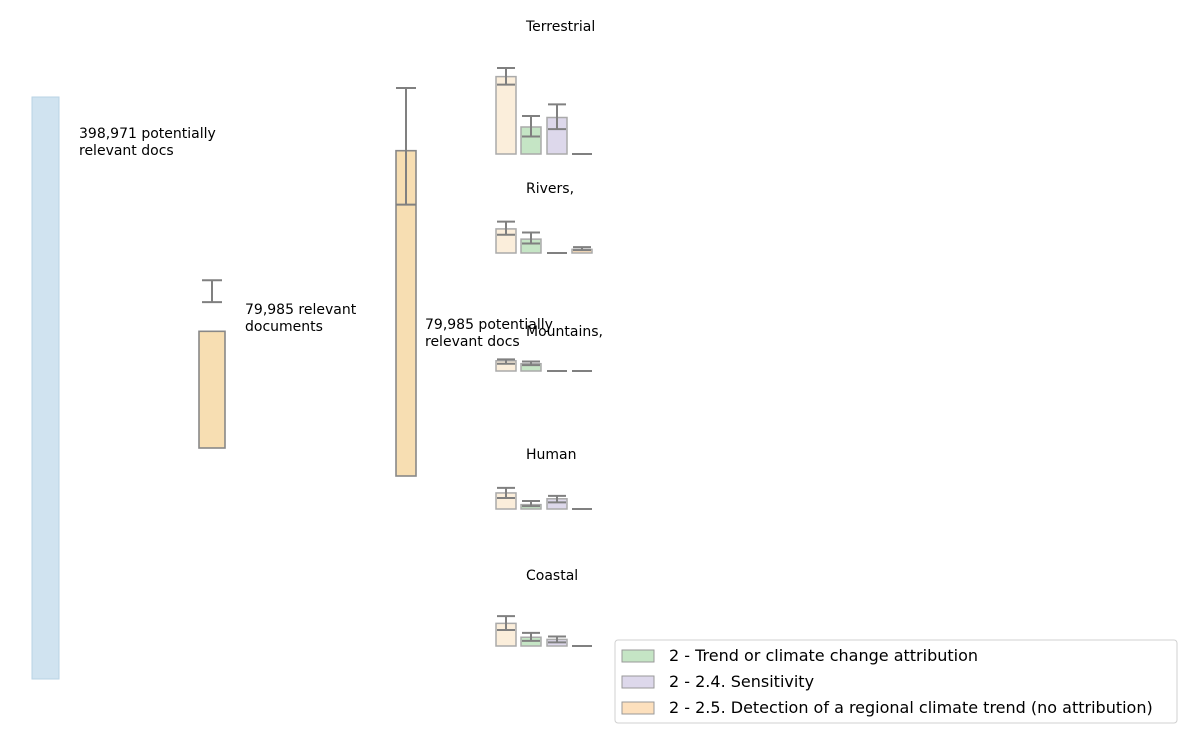  I want to click on funnel-bar-total, so click(45, 388).